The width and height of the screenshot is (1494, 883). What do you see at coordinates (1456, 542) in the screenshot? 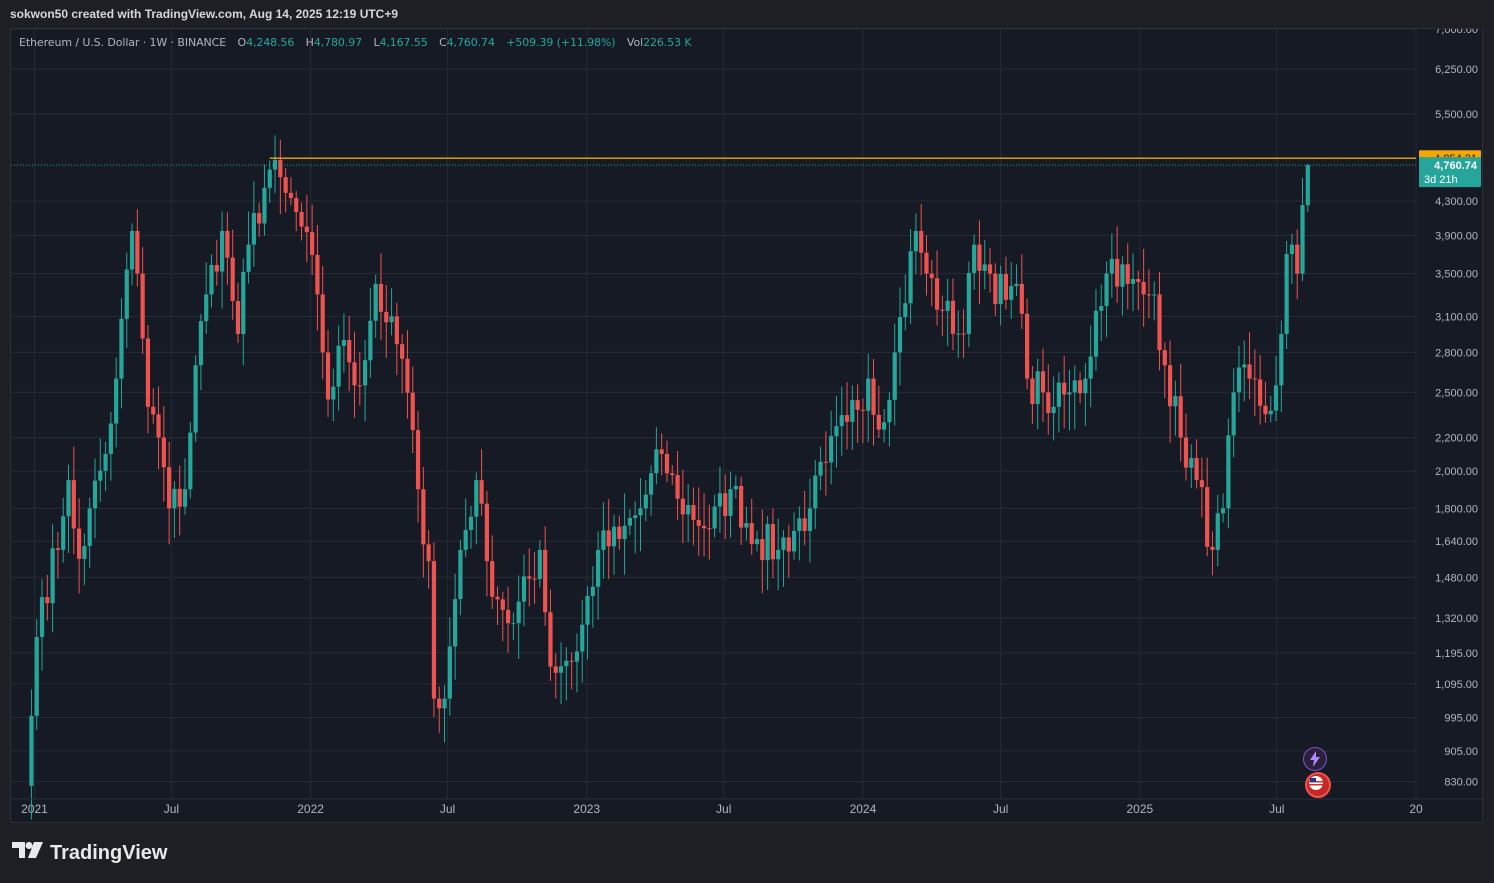
I see `y-tick-label: 1,640.00` at bounding box center [1456, 542].